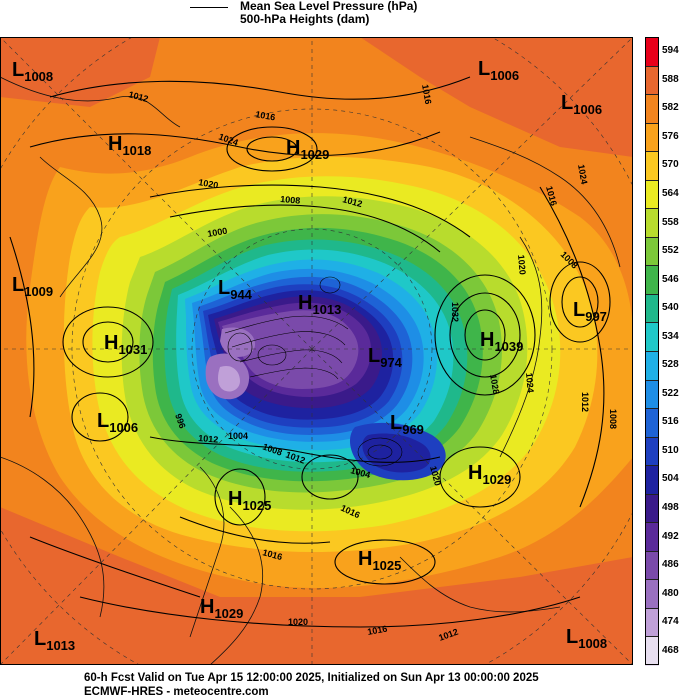  What do you see at coordinates (305, 19) in the screenshot?
I see `legend-label-heights: 500-hPa Heights (dam)` at bounding box center [305, 19].